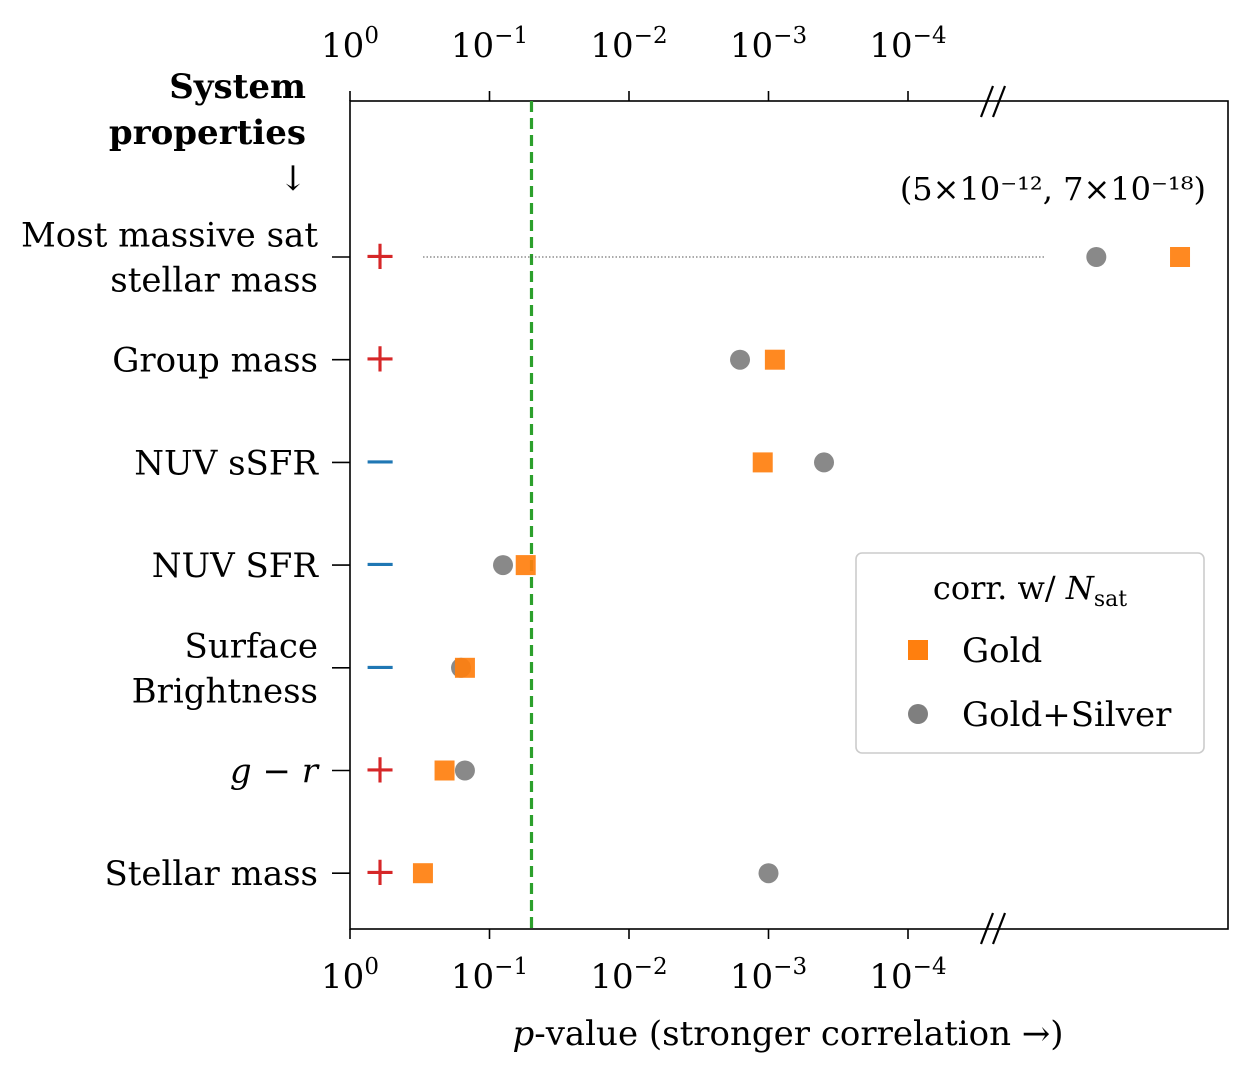  I want to click on legend-label-gold: Gold, so click(1002, 651).